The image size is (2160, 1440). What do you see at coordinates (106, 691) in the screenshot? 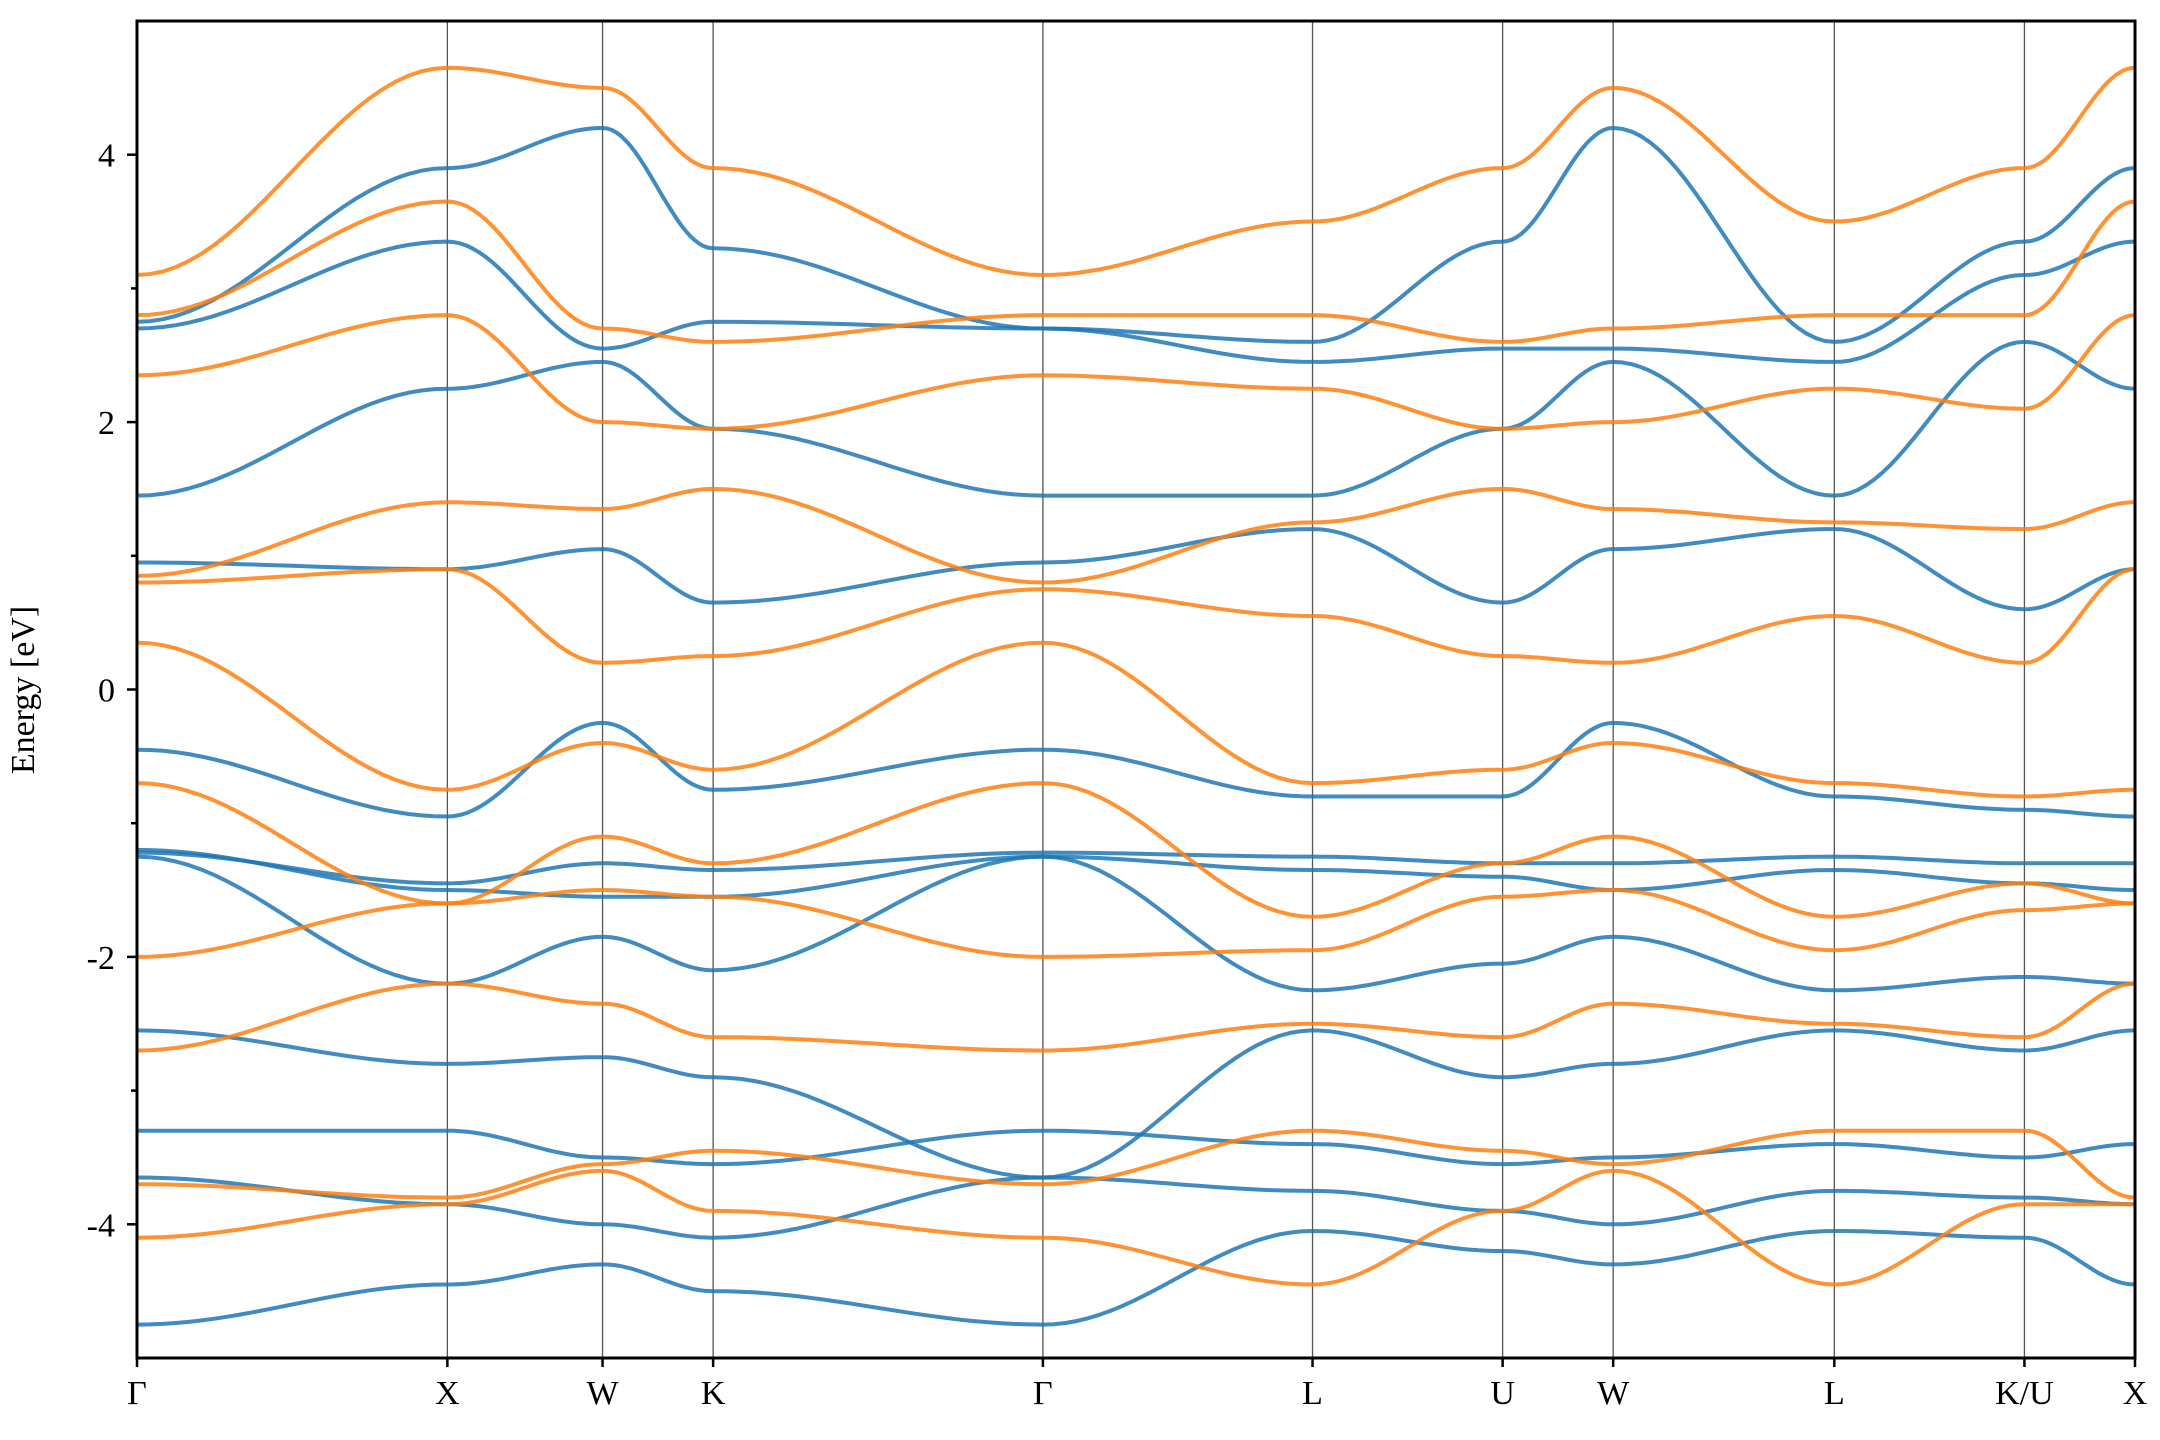
I see `y-tick-label: 0` at bounding box center [106, 691].